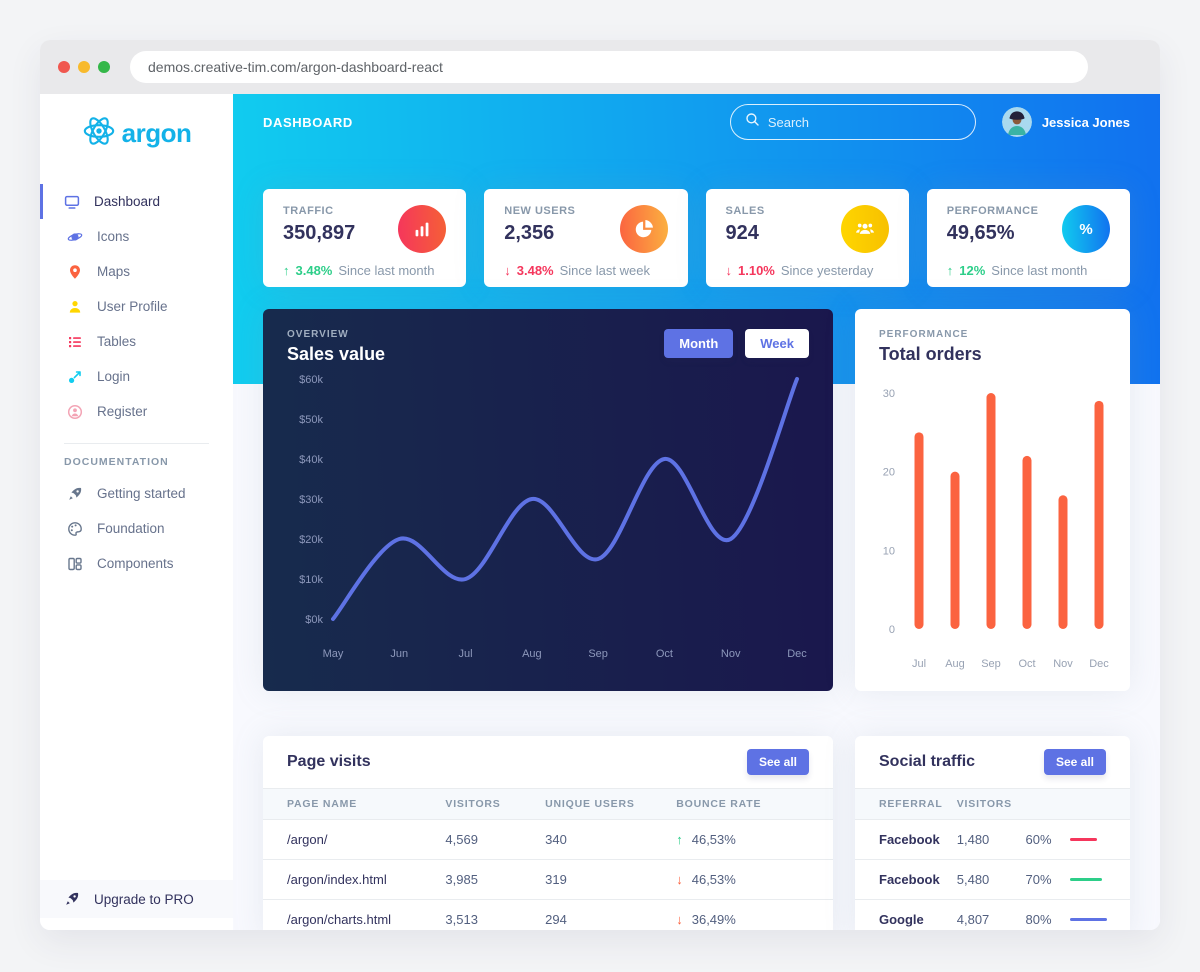  What do you see at coordinates (72, 202) in the screenshot?
I see `monitor-icon` at bounding box center [72, 202].